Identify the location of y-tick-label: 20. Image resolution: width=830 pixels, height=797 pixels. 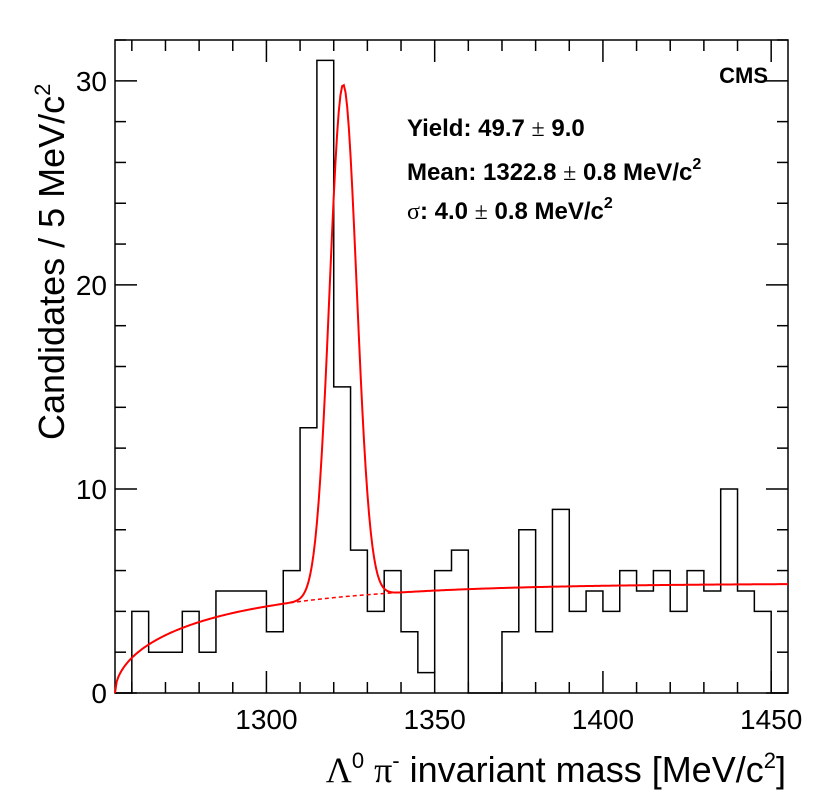
(91, 285).